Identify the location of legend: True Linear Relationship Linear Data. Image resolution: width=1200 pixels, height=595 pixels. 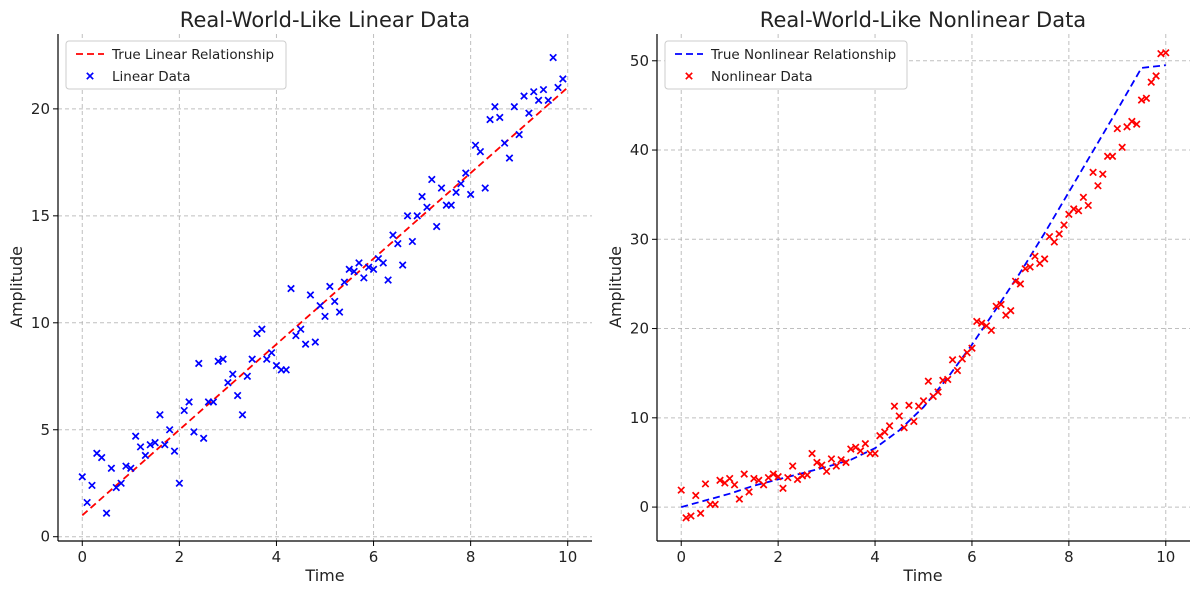
(176, 65).